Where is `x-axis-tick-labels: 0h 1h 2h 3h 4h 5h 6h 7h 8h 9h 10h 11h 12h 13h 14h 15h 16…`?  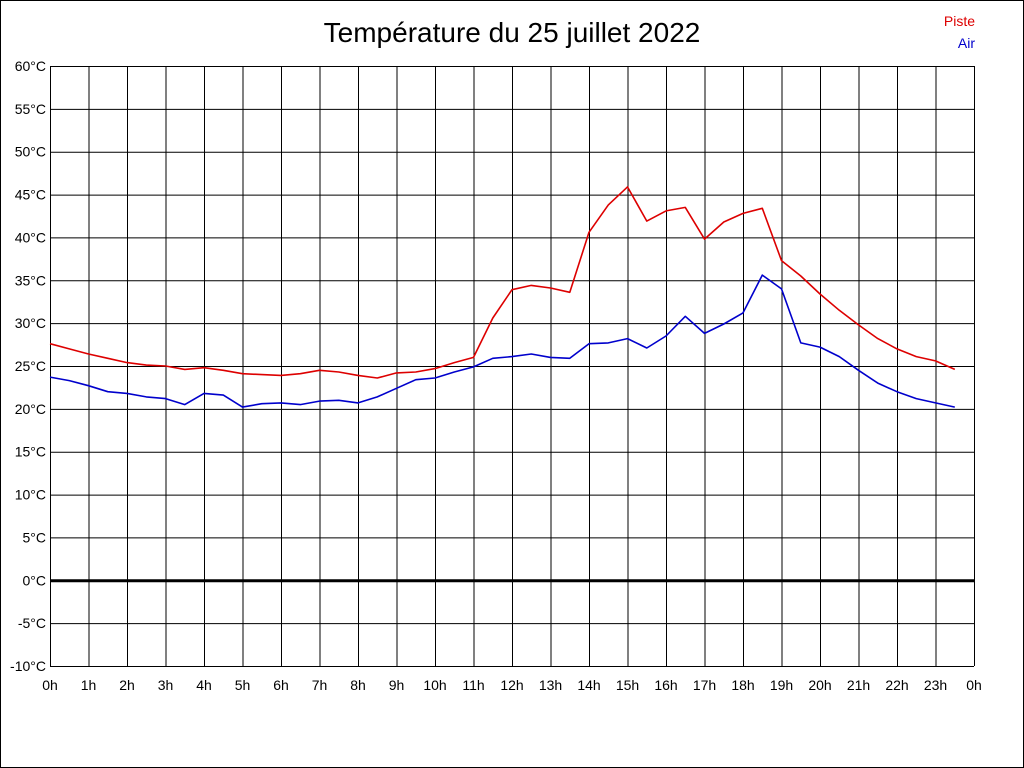 x-axis-tick-labels: 0h 1h 2h 3h 4h 5h 6h 7h 8h 9h 10h 11h 12h 13h 14h 15h 16… is located at coordinates (512, 685).